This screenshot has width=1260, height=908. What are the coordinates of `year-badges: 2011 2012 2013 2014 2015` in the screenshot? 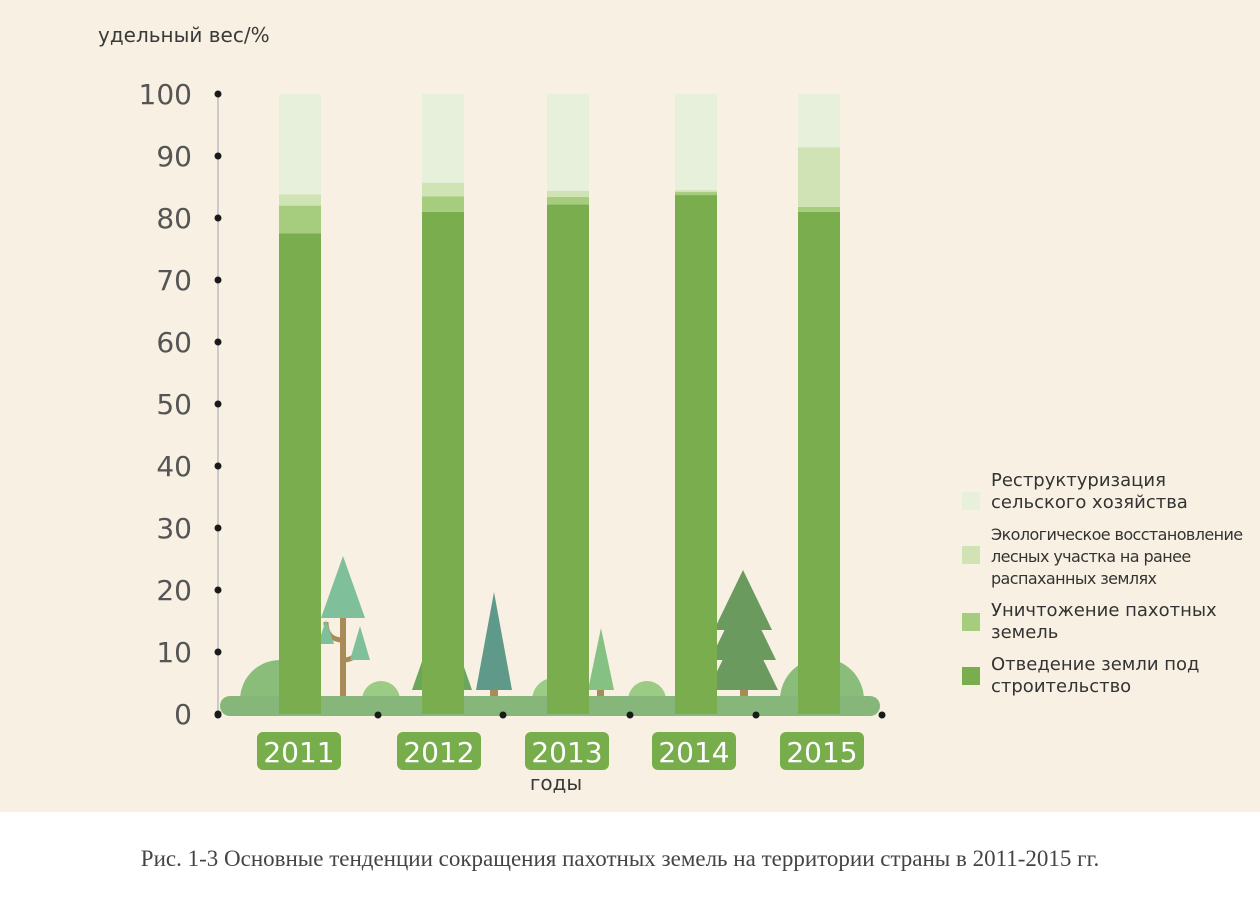 It's located at (560, 751).